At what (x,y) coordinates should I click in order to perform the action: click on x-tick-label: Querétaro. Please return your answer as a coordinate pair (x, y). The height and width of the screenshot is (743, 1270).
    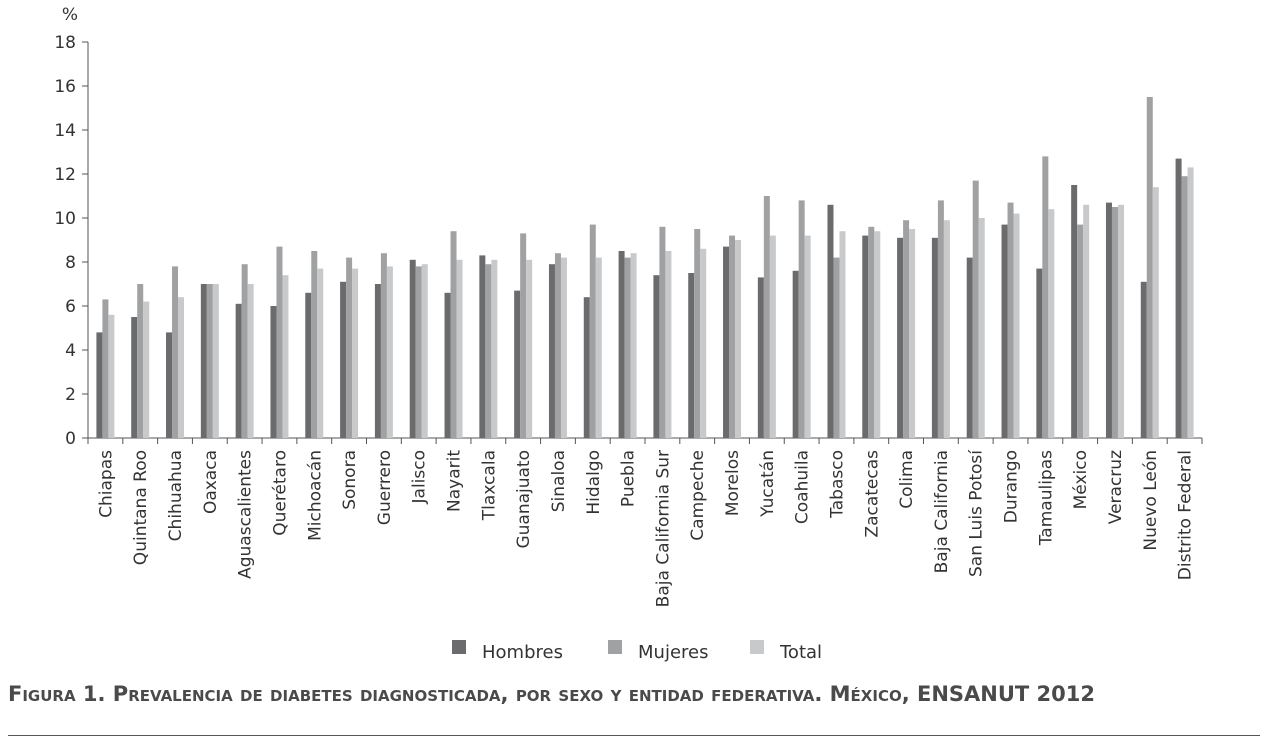
    Looking at the image, I should click on (280, 493).